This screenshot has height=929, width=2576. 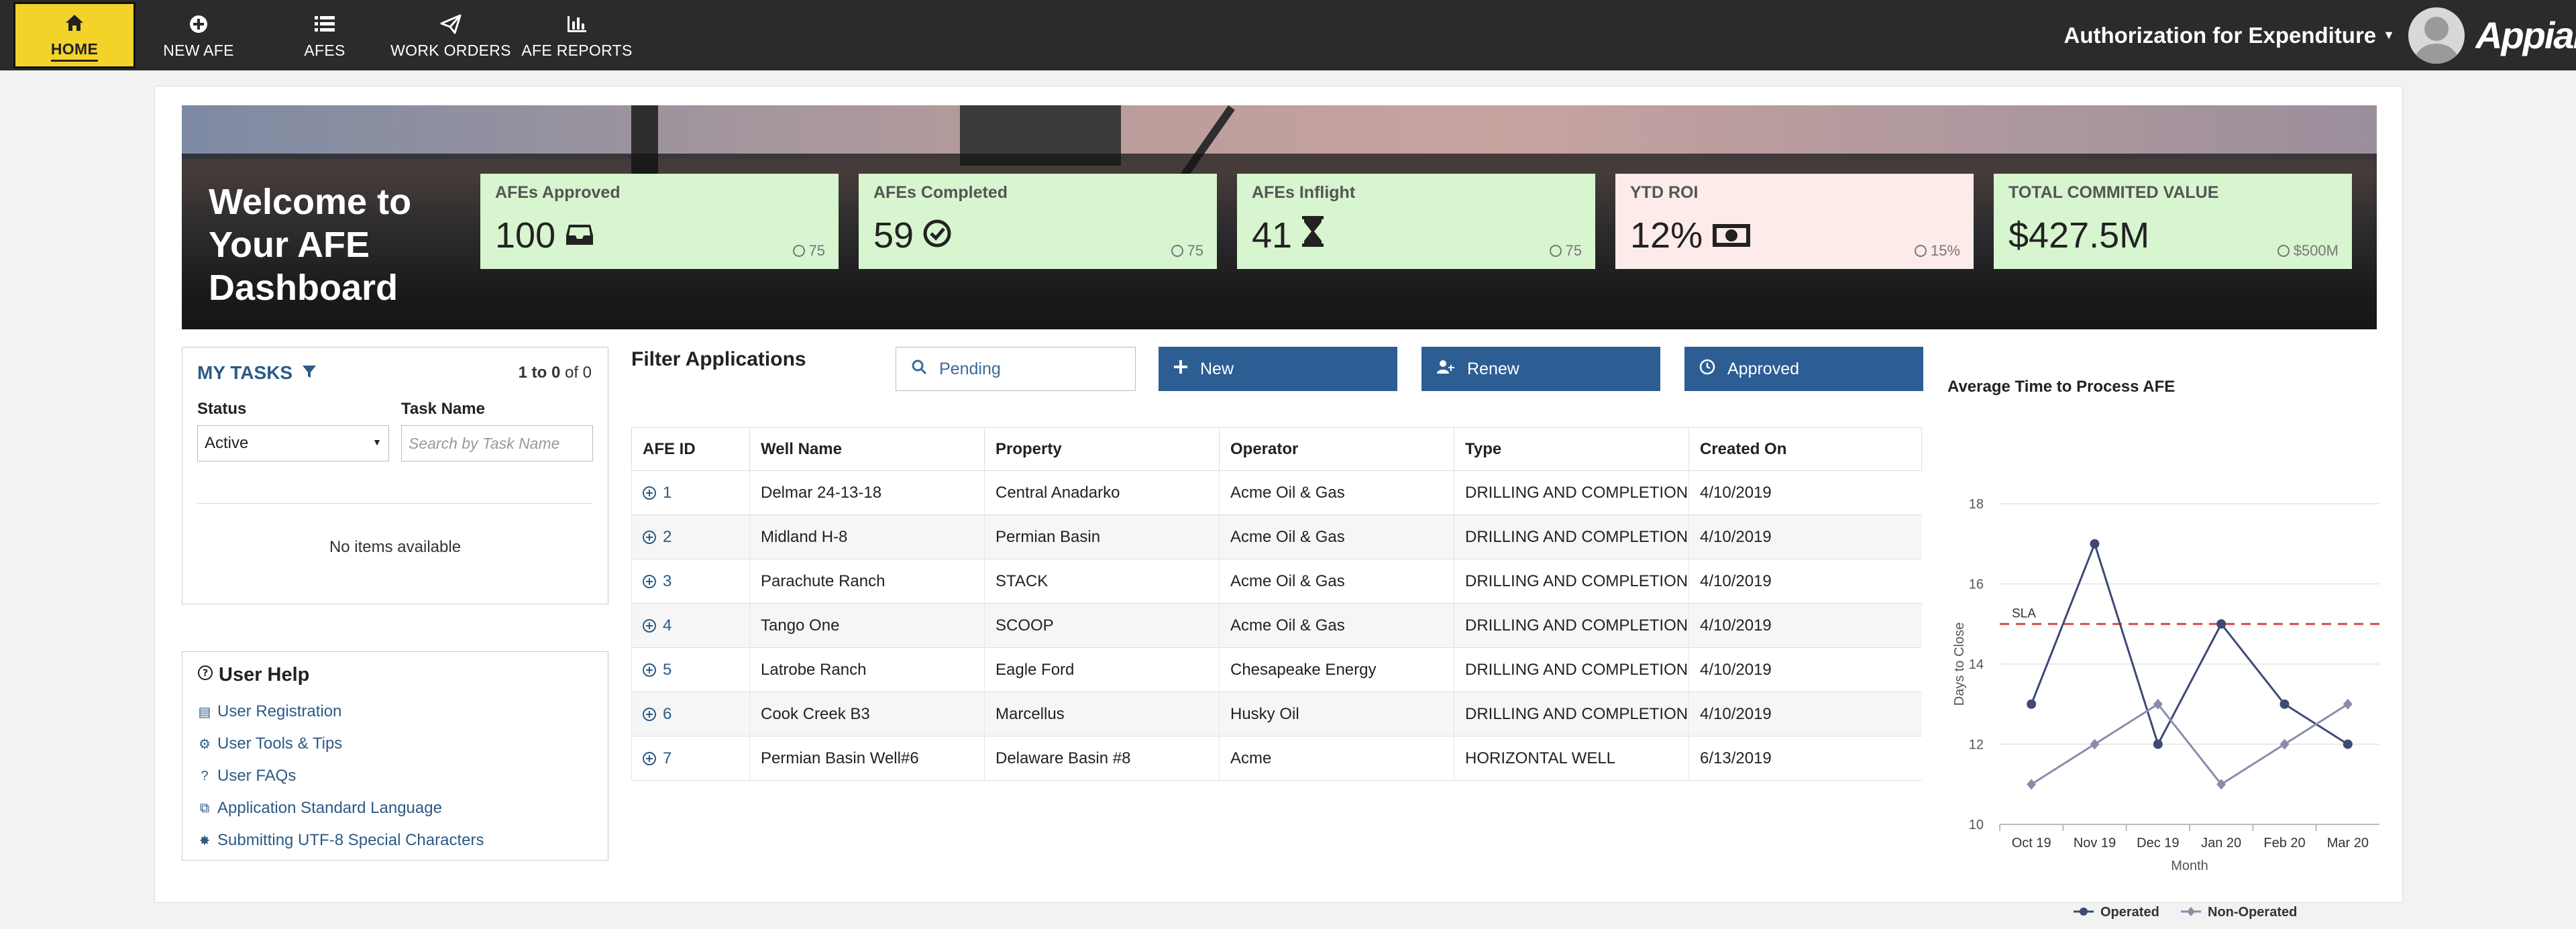 I want to click on sla-label: SLA, so click(x=2024, y=613).